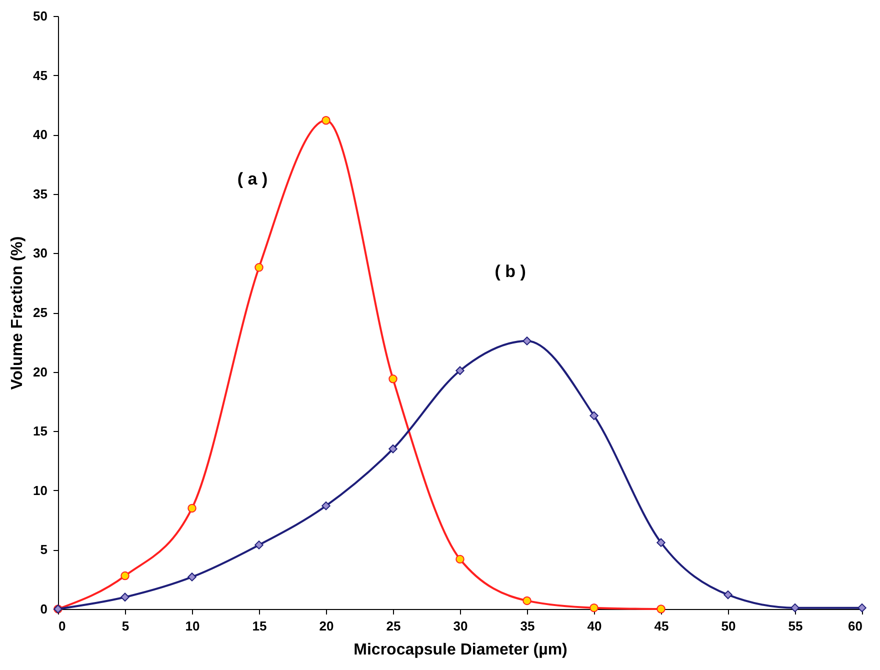 Image resolution: width=880 pixels, height=670 pixels. What do you see at coordinates (393, 626) in the screenshot?
I see `x-tick-label: 25` at bounding box center [393, 626].